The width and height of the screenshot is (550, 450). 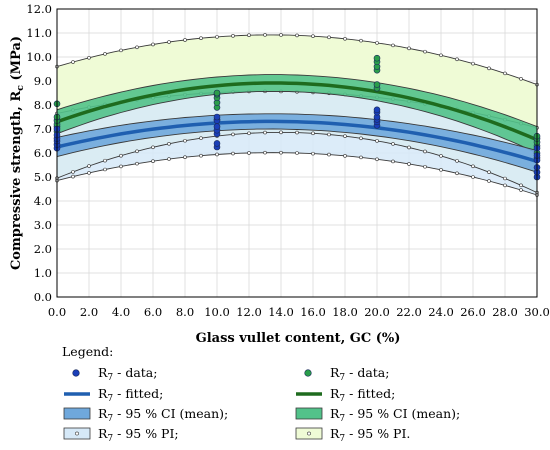 What do you see at coordinates (43, 273) in the screenshot?
I see `y-tick-label: 1.0` at bounding box center [43, 273].